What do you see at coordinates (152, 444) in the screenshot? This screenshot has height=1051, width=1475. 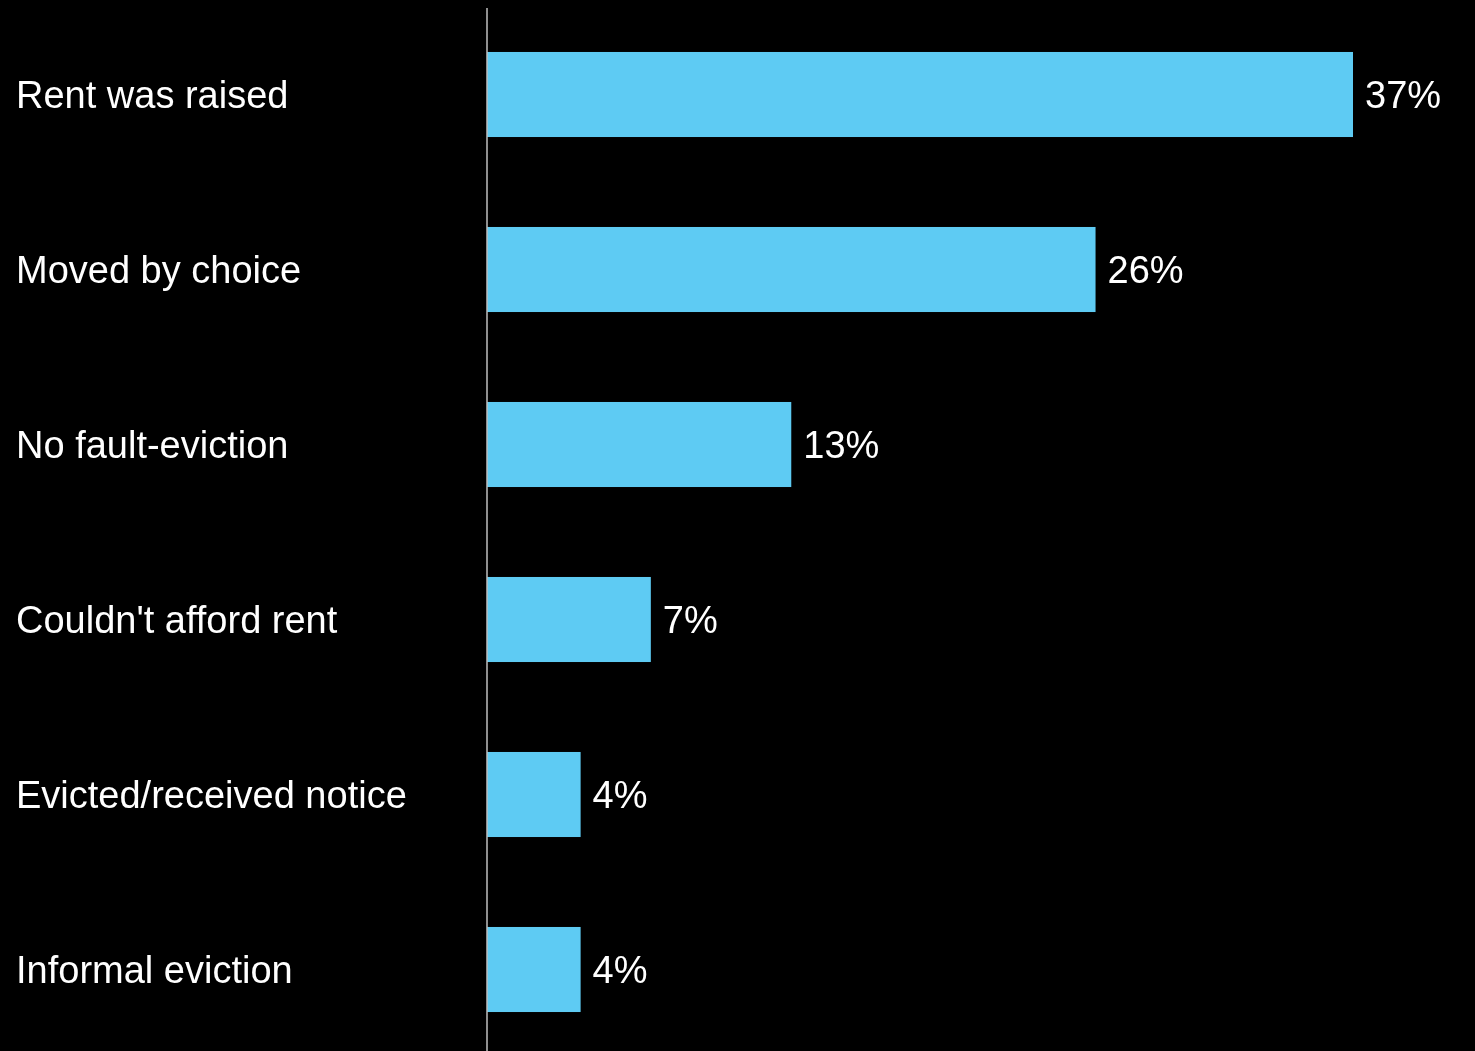 I see `y-tick-label: No fault-eviction` at bounding box center [152, 444].